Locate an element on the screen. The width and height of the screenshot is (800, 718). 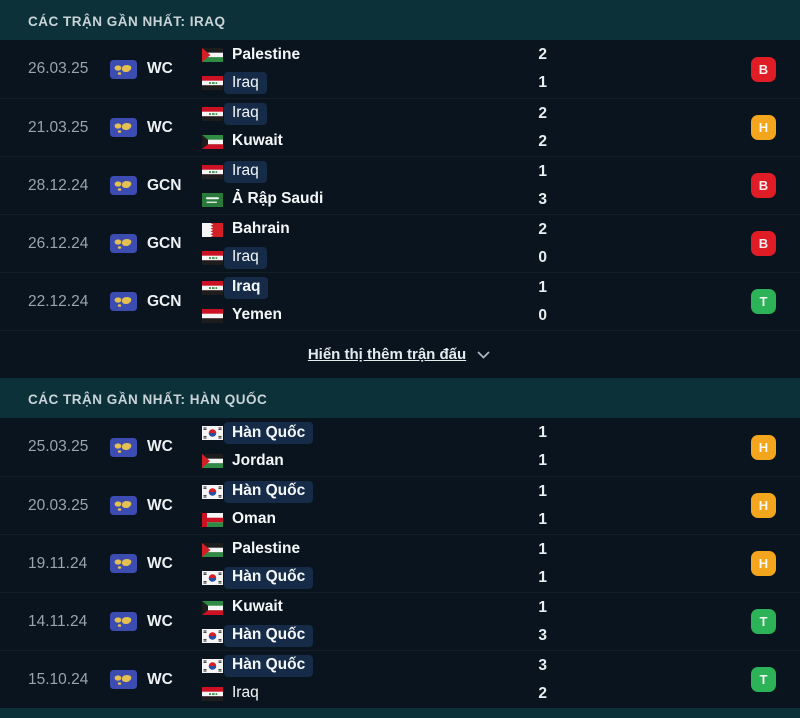
match-row: 22.12.24 GCN Iraq 1 Yemen 0 T is located at coordinates (400, 301).